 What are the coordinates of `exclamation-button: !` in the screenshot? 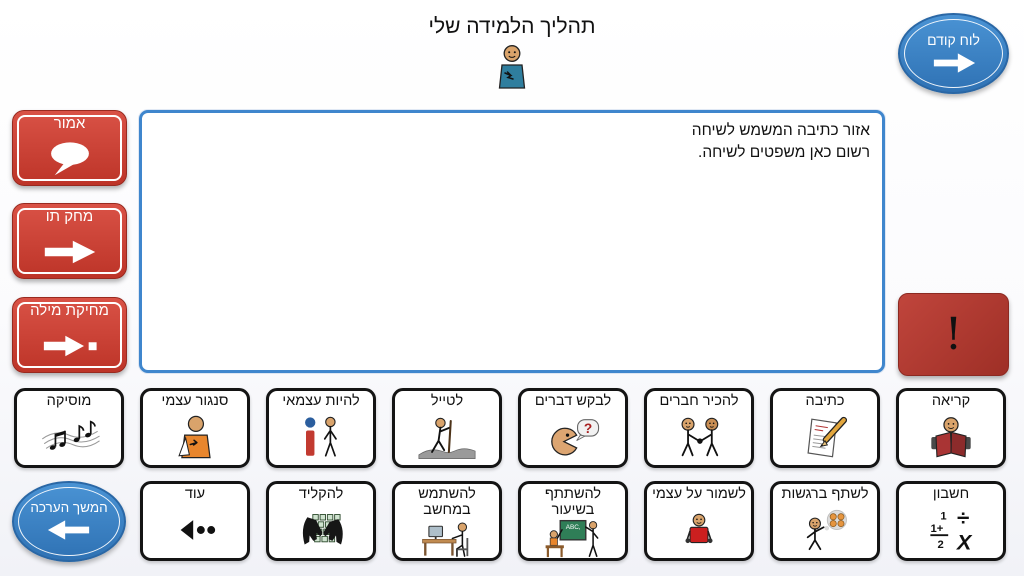 It's located at (953, 334).